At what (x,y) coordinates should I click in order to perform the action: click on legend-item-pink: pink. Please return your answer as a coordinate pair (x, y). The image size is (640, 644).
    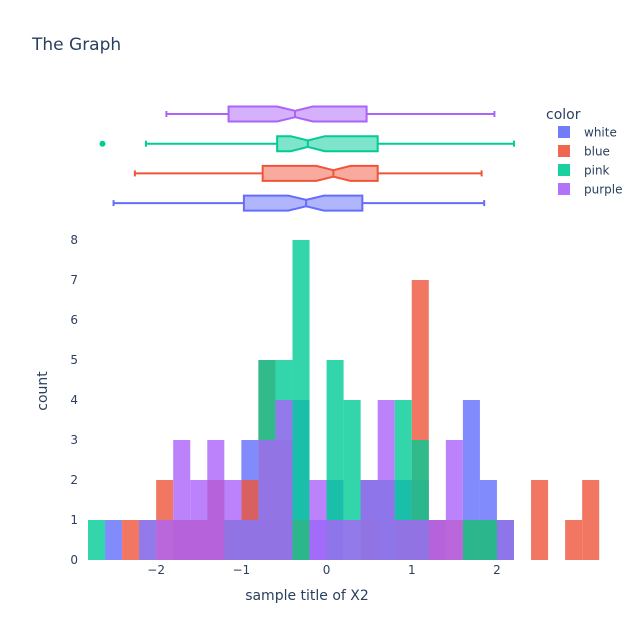
    Looking at the image, I should click on (584, 171).